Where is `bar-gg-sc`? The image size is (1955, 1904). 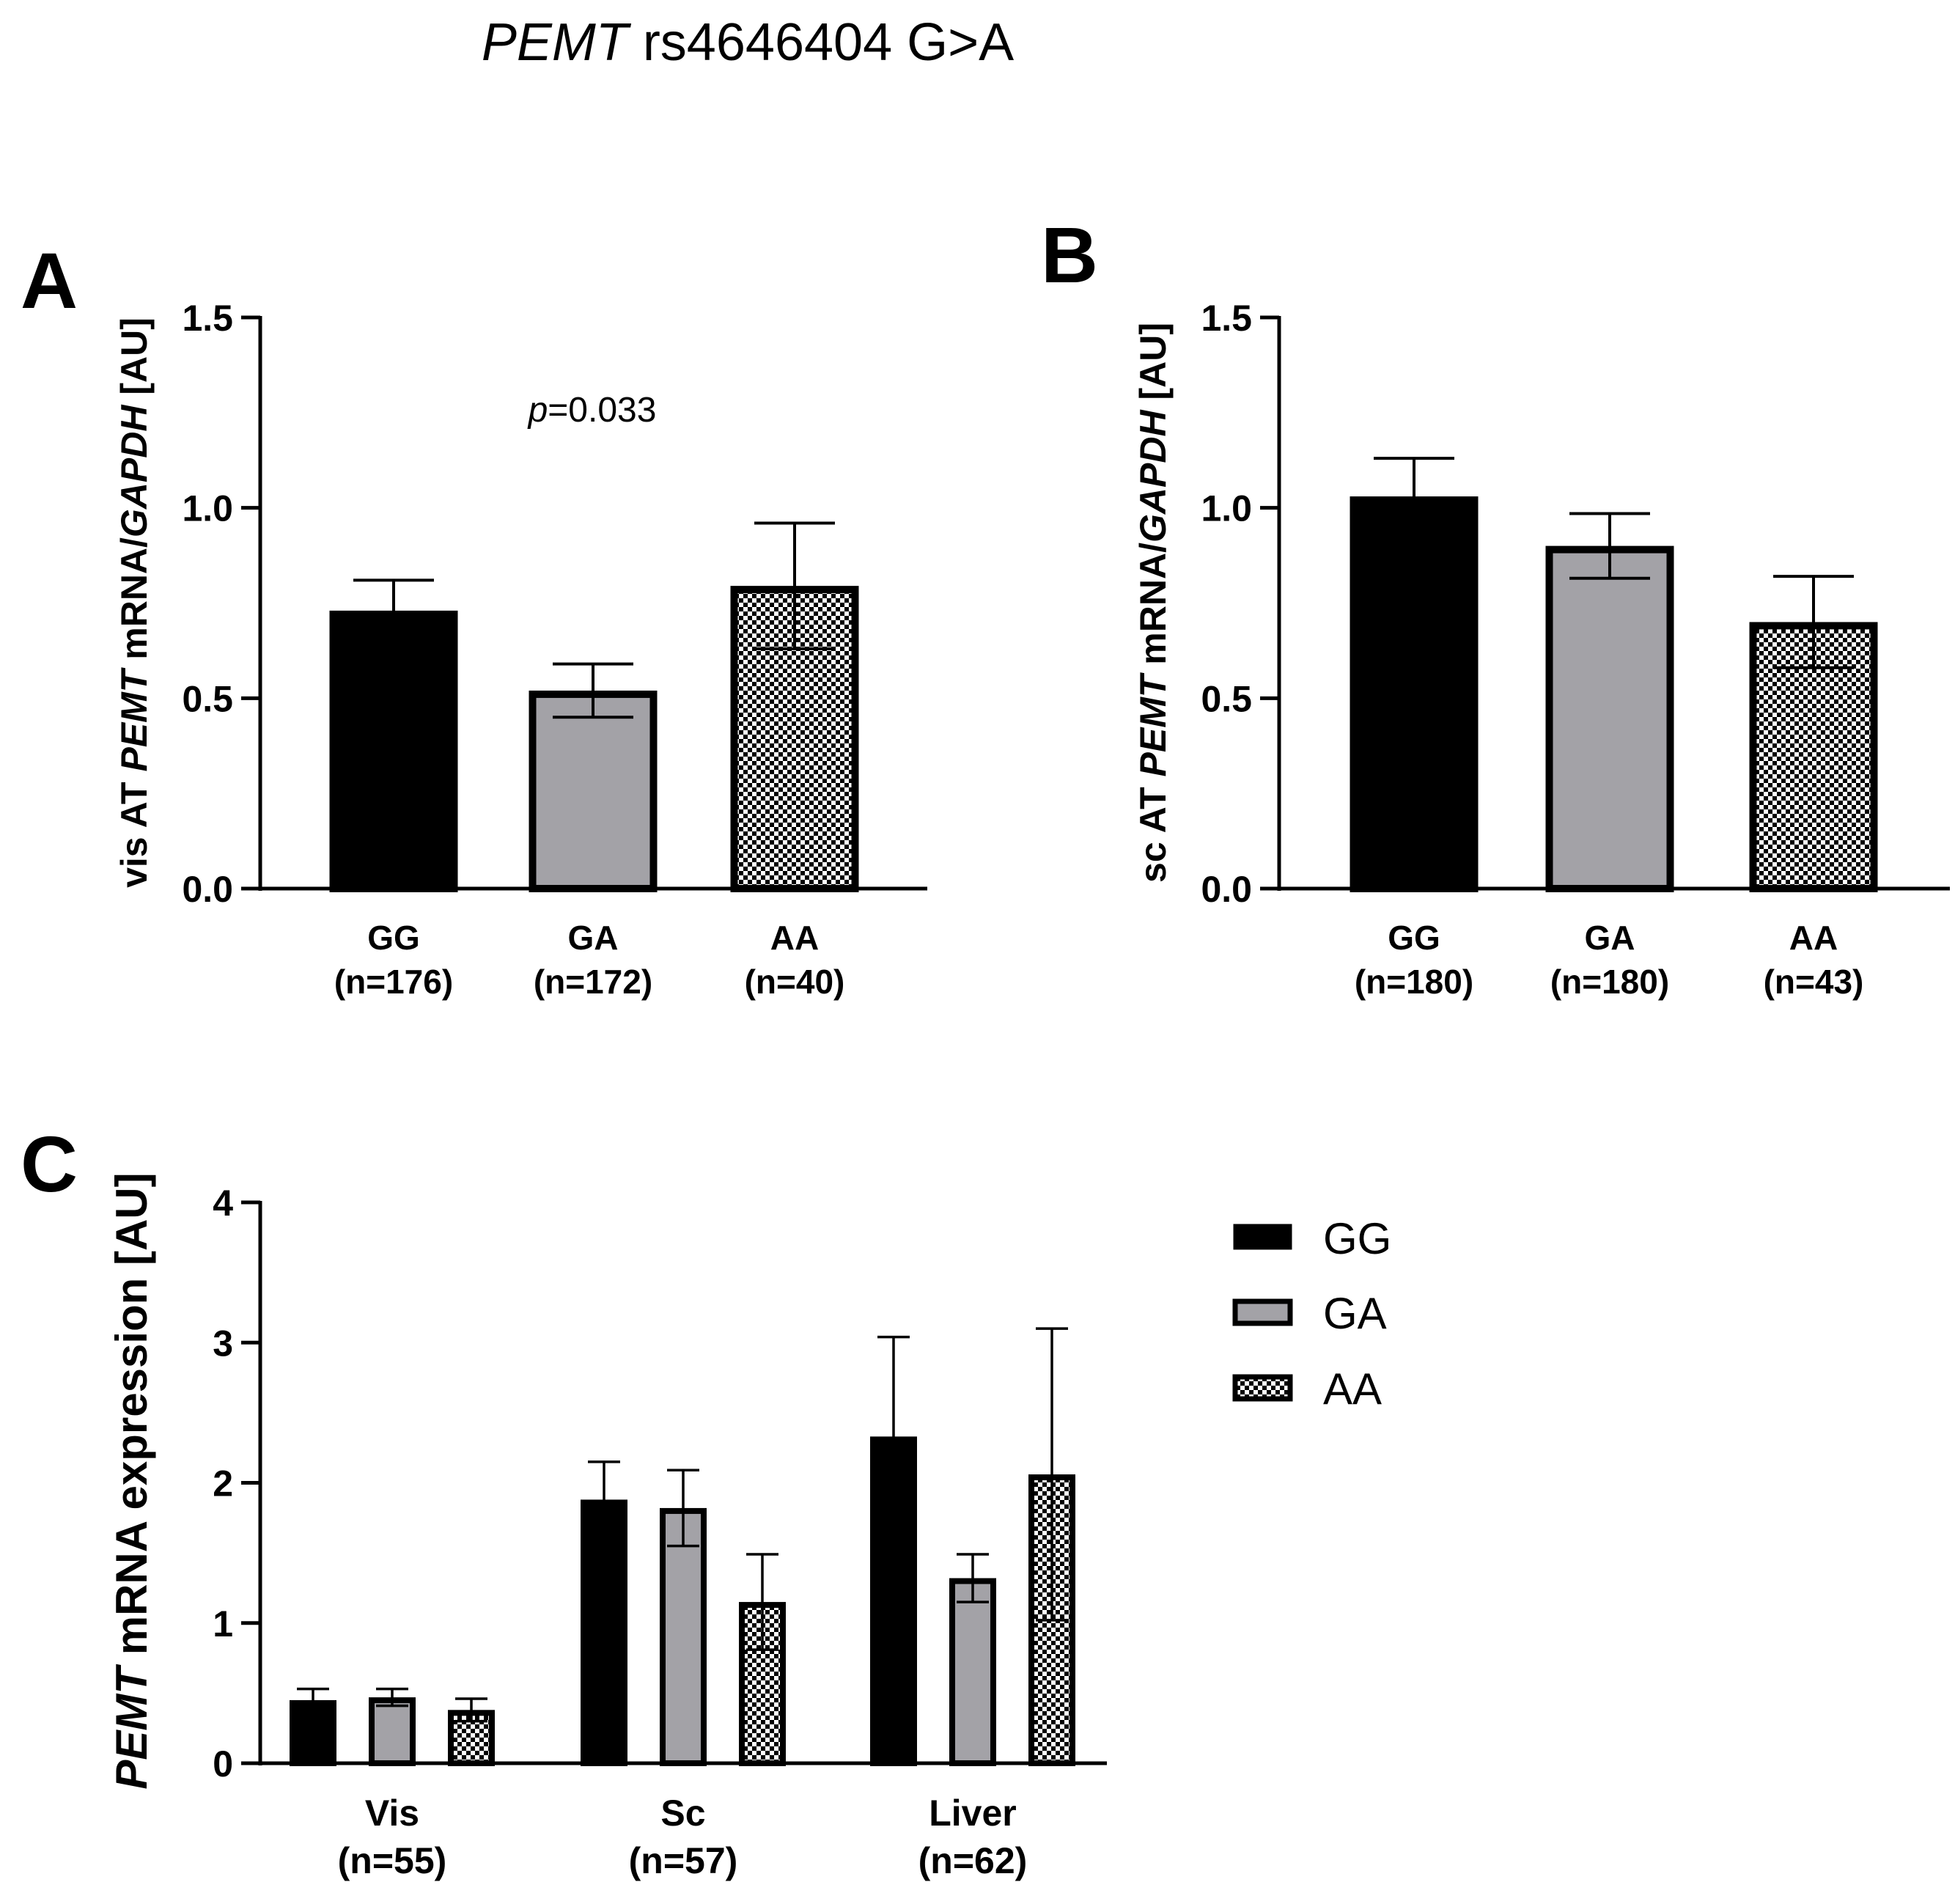 bar-gg-sc is located at coordinates (604, 1632).